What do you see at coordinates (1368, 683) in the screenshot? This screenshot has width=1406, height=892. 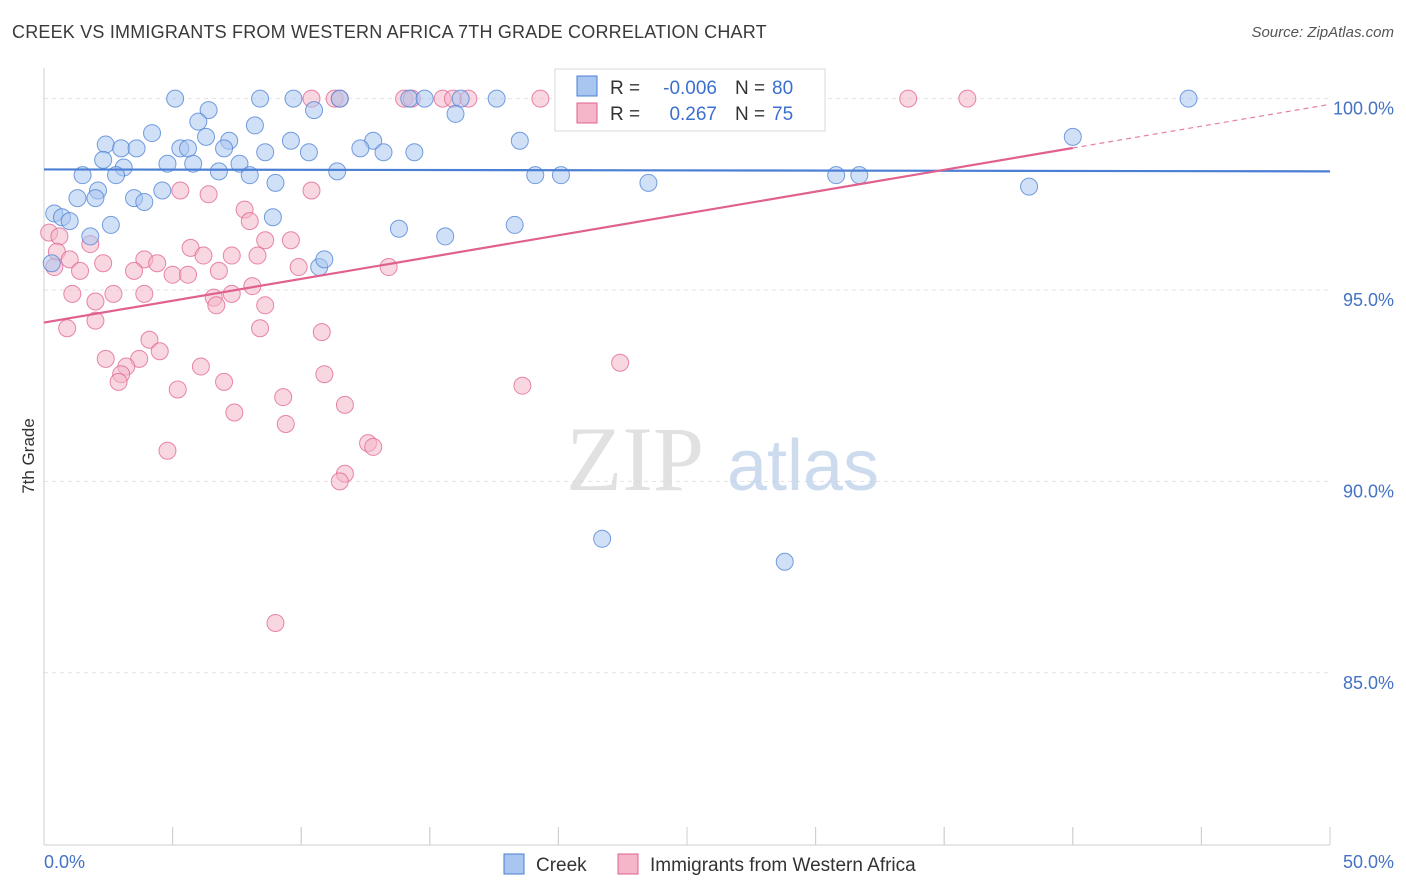 I see `y-tick-label: 85.0%` at bounding box center [1368, 683].